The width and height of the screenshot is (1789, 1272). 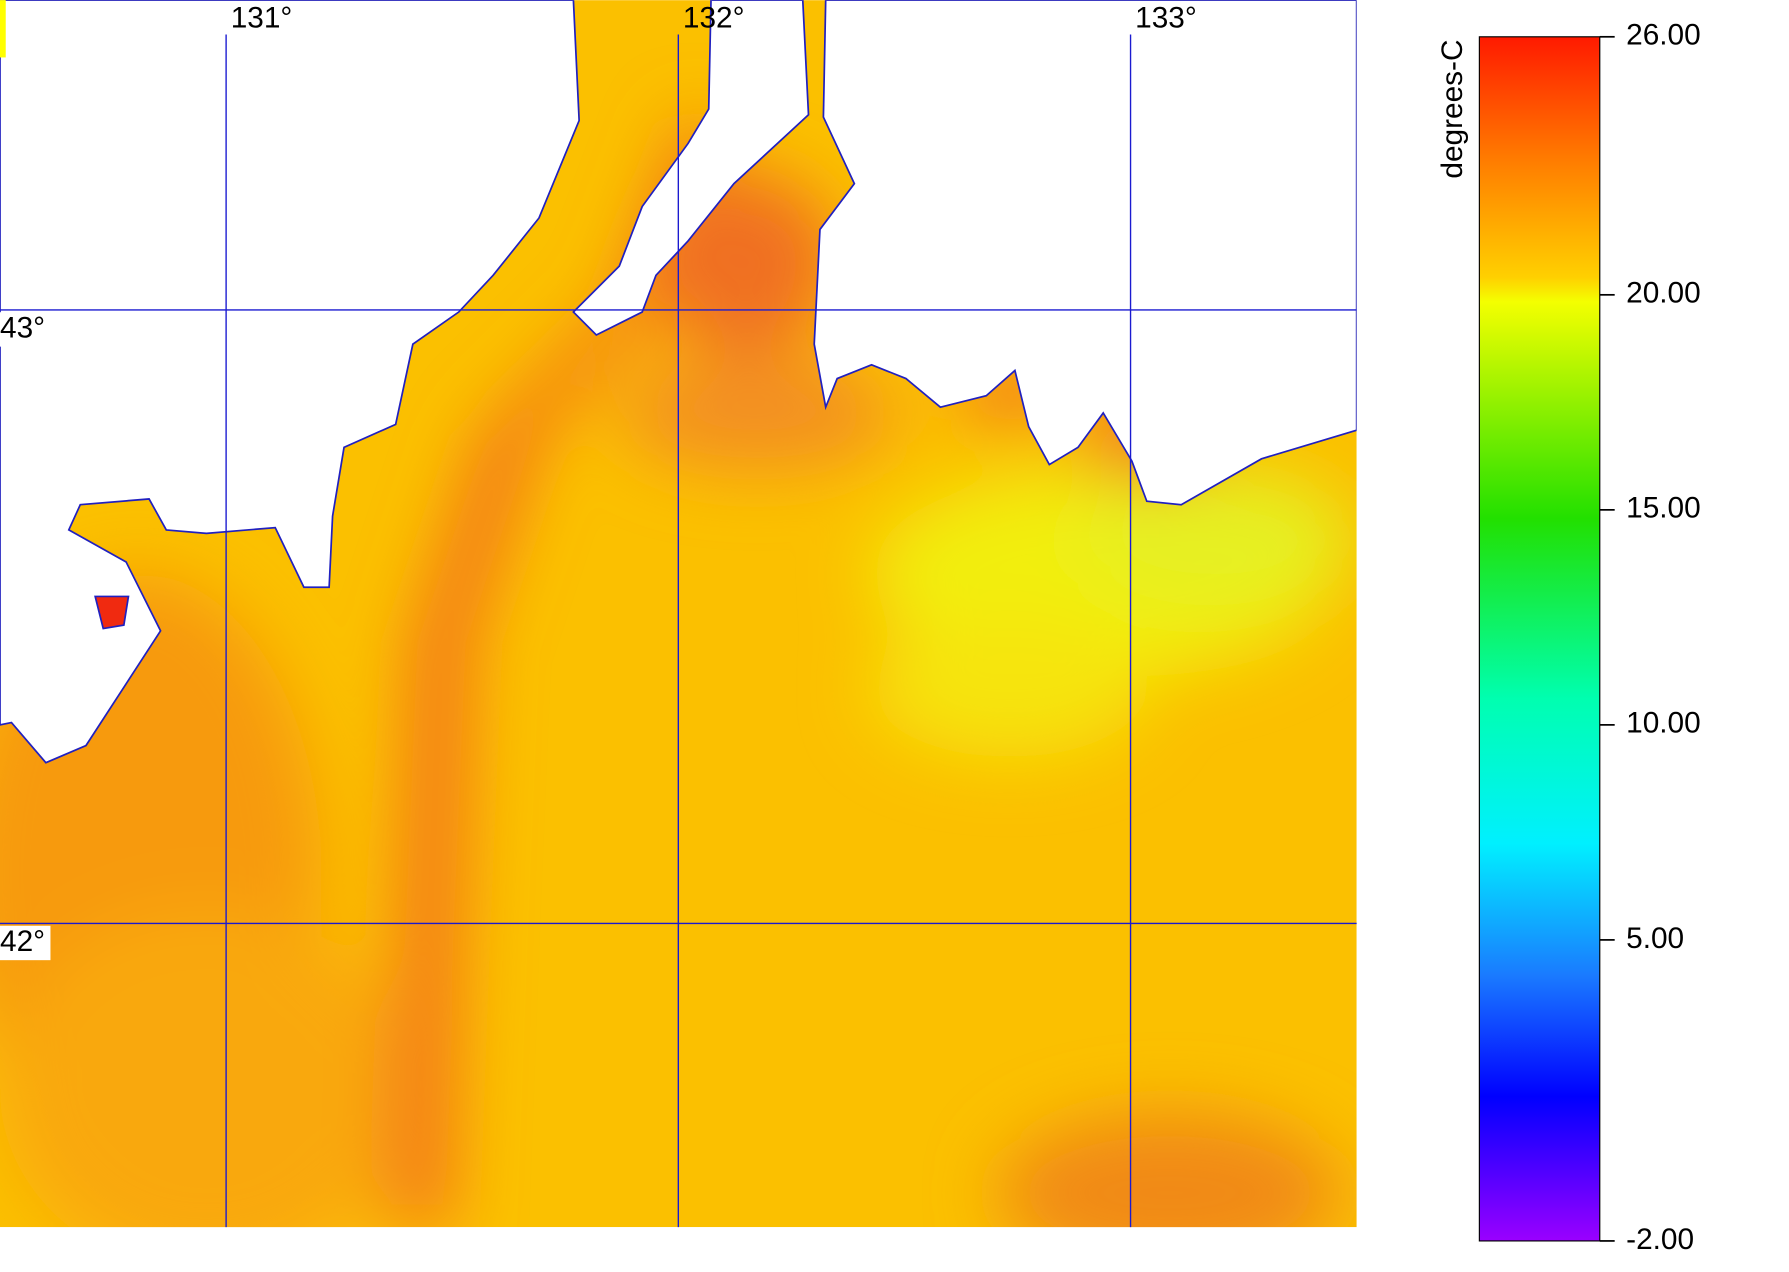 I want to click on colorbar-tick-label: 15.00, so click(x=1663, y=508).